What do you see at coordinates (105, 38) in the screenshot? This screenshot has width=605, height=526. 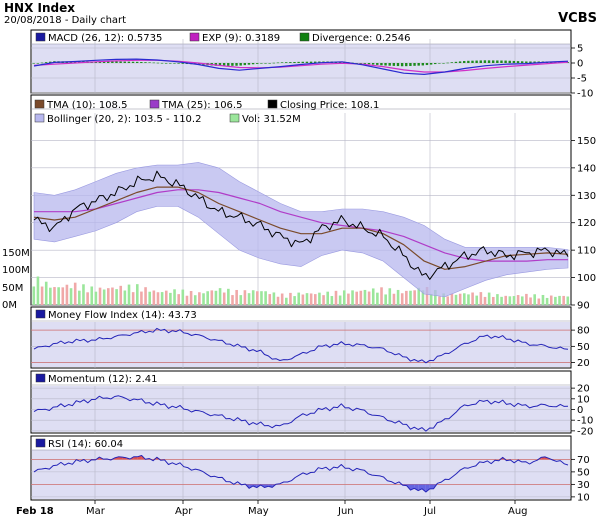 I see `legend-label: MACD (26, 12): 0.5735` at bounding box center [105, 38].